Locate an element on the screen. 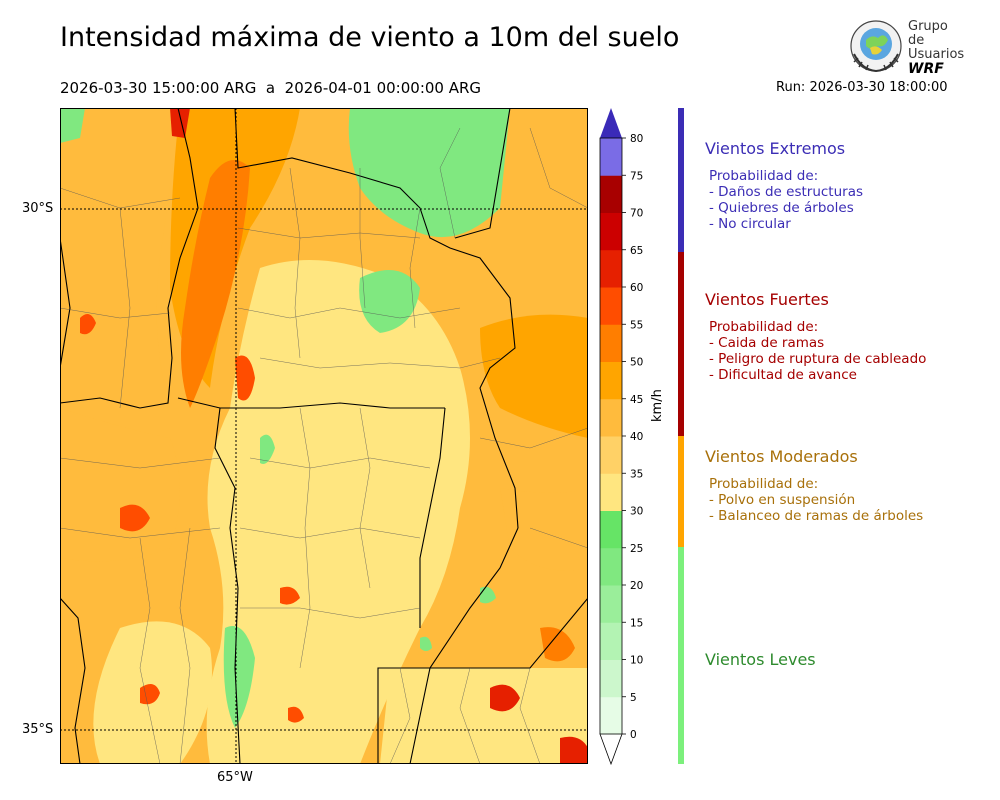 The width and height of the screenshot is (1000, 800). colorbar-tick-label: 20 is located at coordinates (636, 586).